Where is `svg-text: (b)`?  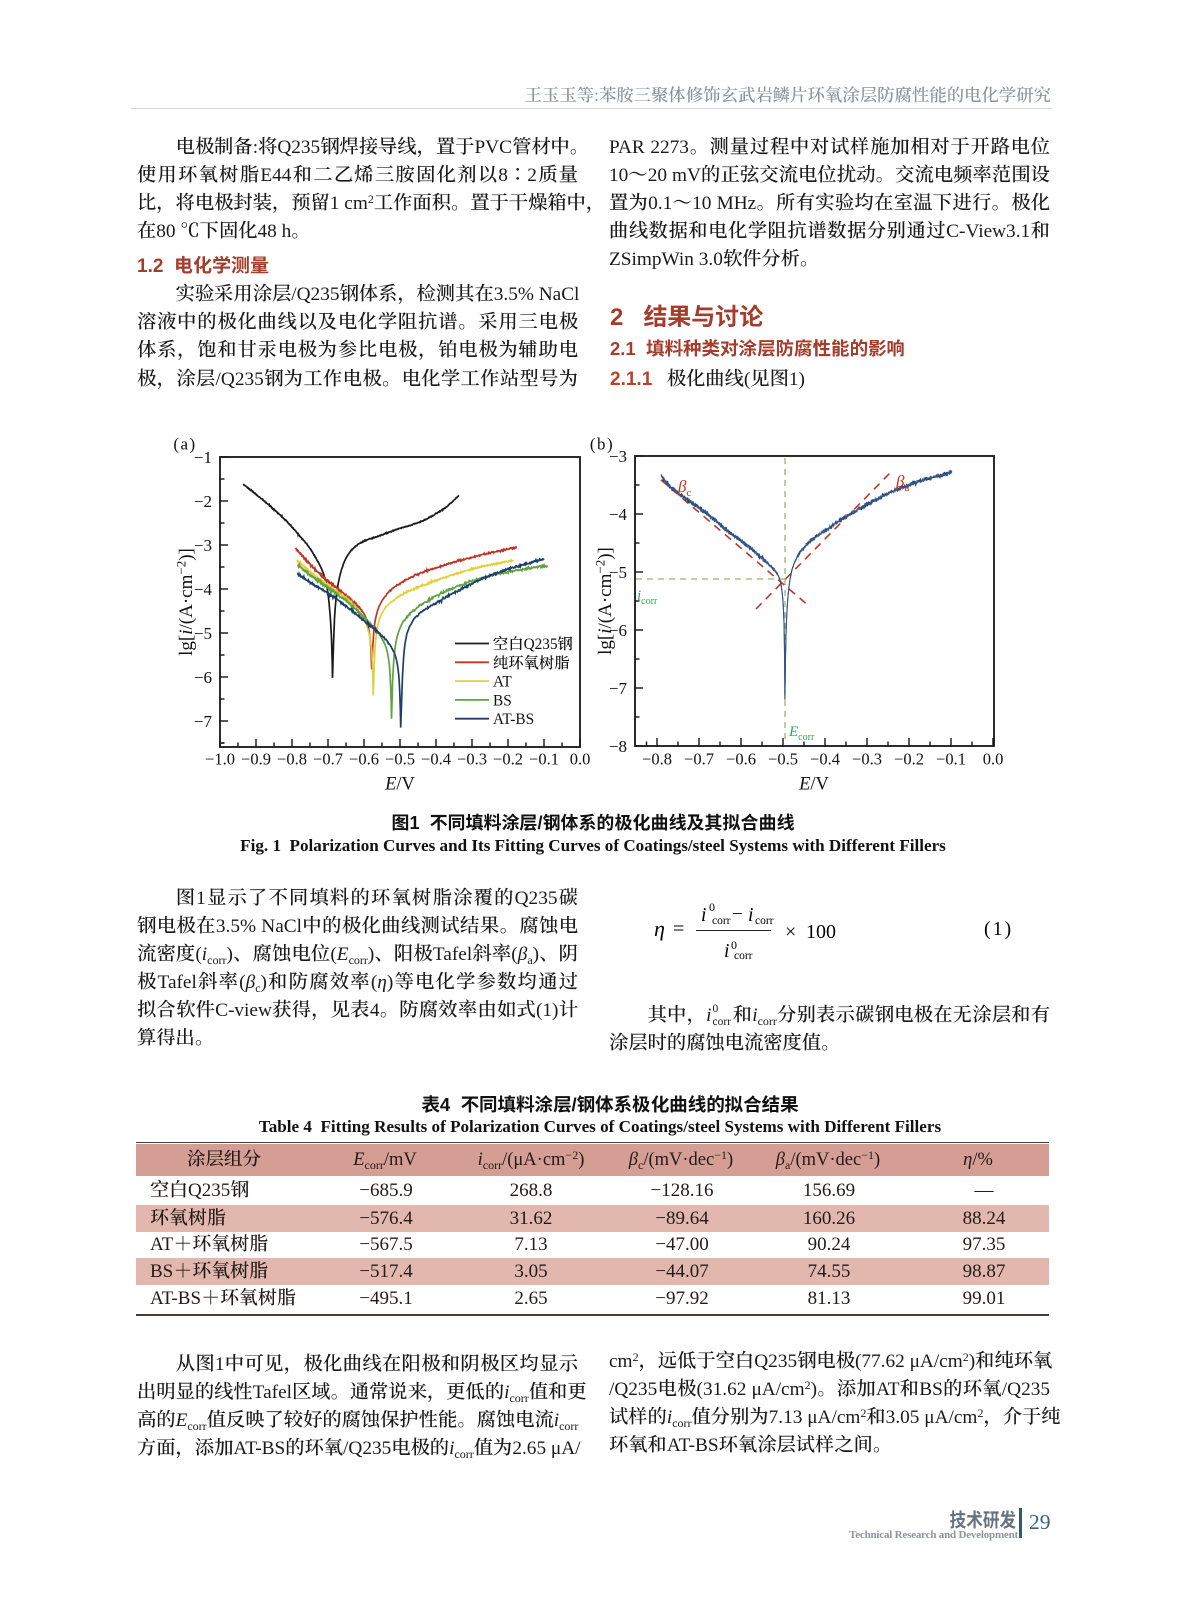 svg-text: (b) is located at coordinates (602, 444).